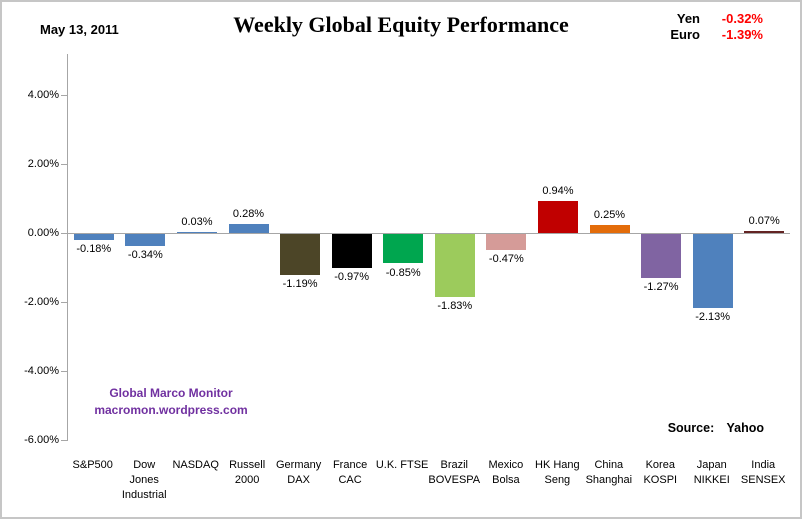  I want to click on x-axis-label-line: Mexico, so click(506, 465).